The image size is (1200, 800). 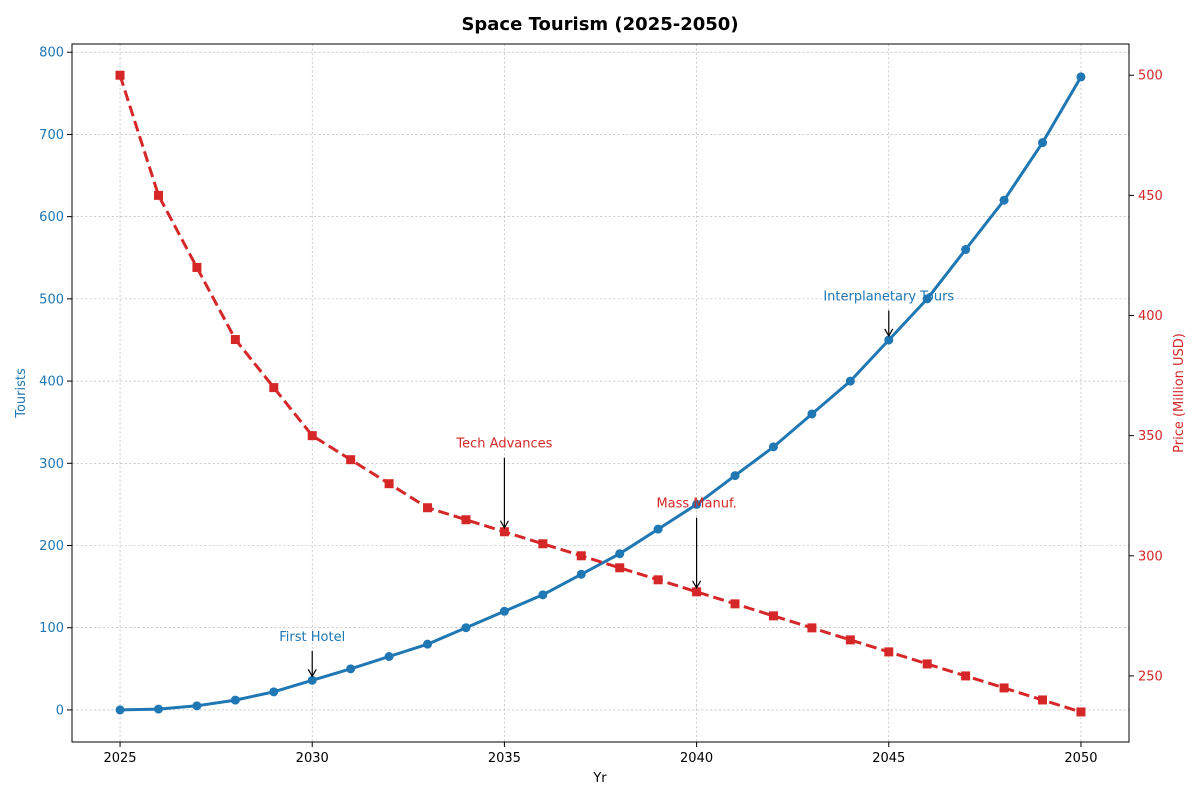 What do you see at coordinates (1179, 393) in the screenshot?
I see `y-axis-right-label: Price (Million USD)` at bounding box center [1179, 393].